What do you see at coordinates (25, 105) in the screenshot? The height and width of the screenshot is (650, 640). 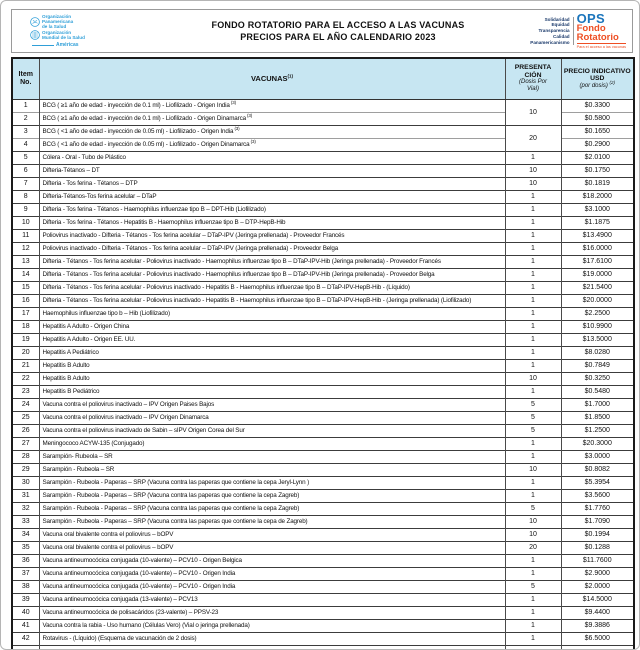 I see `item-no-cell: 1` at bounding box center [25, 105].